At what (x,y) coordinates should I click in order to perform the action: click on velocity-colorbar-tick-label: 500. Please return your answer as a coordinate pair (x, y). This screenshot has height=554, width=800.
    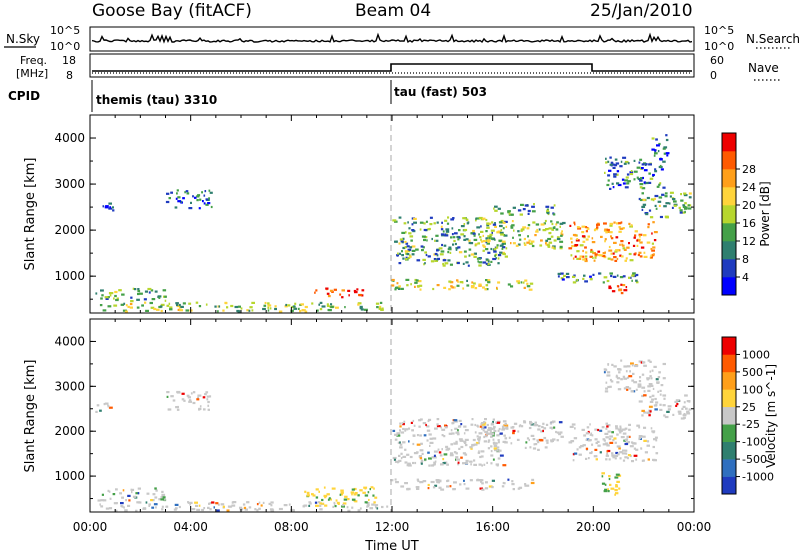
    Looking at the image, I should click on (752, 372).